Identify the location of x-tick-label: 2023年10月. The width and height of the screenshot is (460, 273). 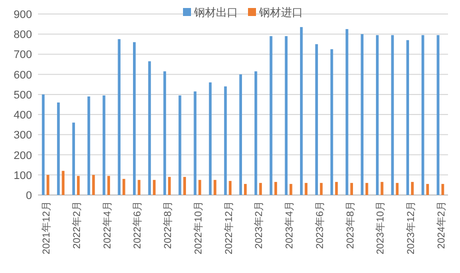
(380, 227).